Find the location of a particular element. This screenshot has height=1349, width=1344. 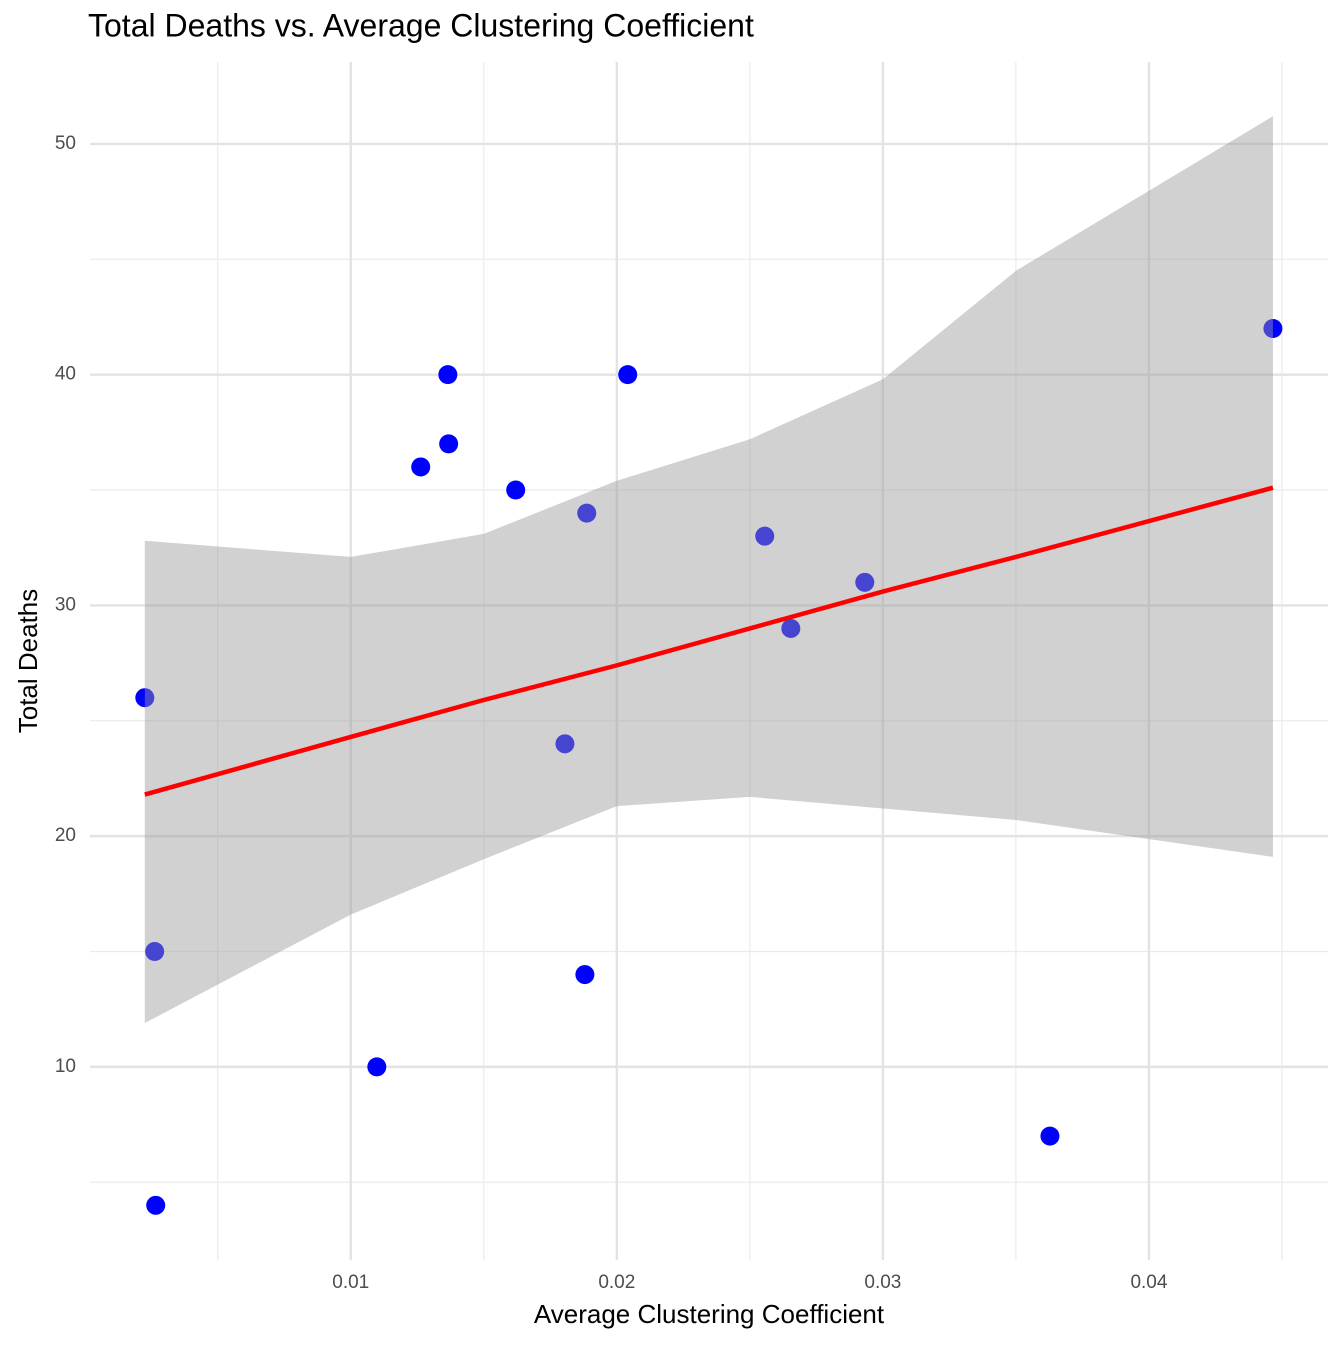

y-axis-label: Total Deaths is located at coordinates (28, 661).